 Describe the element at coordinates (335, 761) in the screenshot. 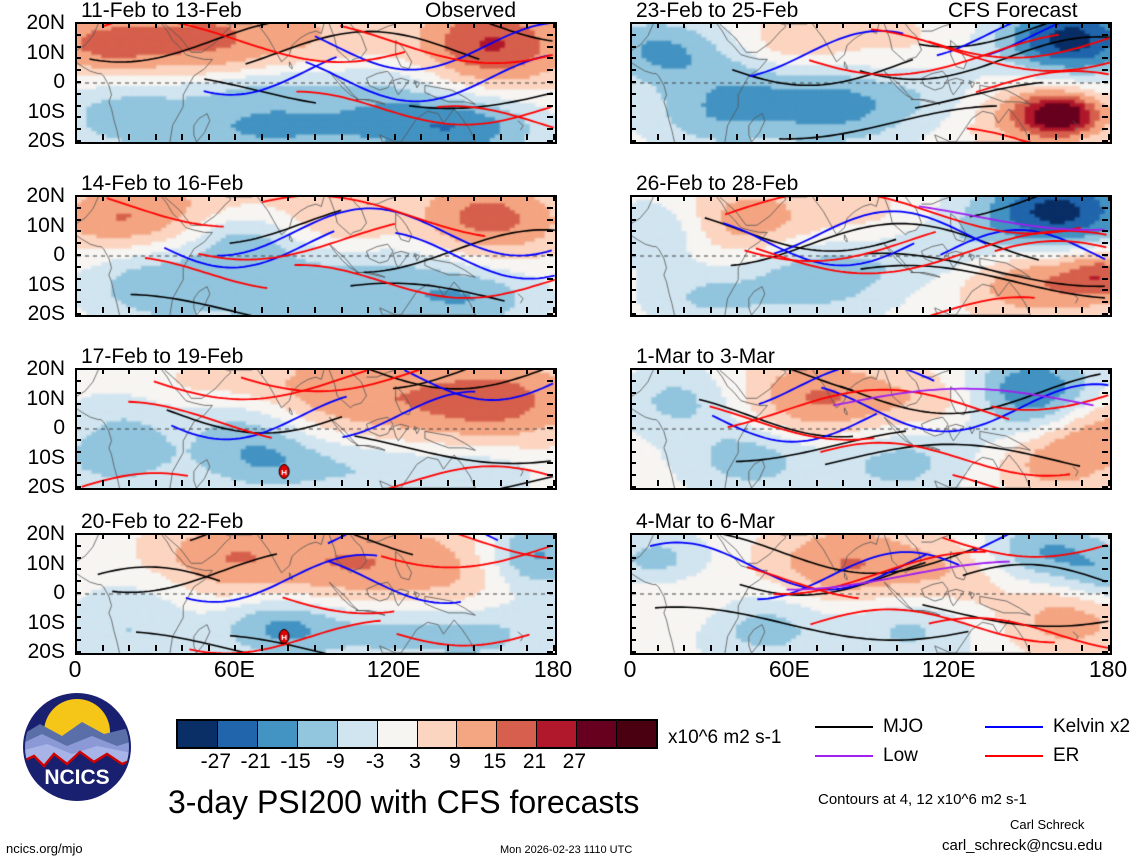

I see `colorbar-tick-label: -9` at that location.